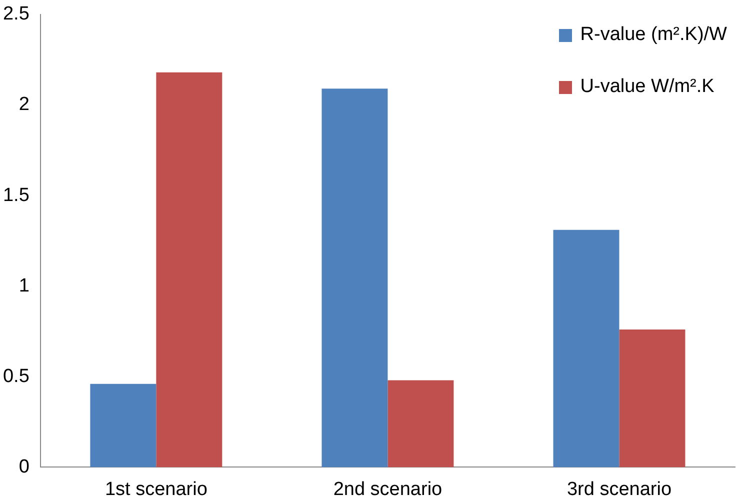 The height and width of the screenshot is (504, 745). What do you see at coordinates (16, 195) in the screenshot?
I see `y-tick-label: 1.5` at bounding box center [16, 195].